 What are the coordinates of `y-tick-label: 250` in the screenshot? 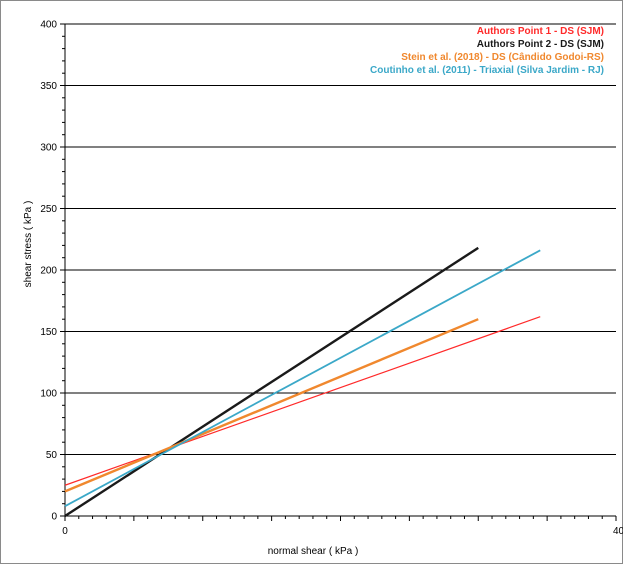 It's located at (48, 209).